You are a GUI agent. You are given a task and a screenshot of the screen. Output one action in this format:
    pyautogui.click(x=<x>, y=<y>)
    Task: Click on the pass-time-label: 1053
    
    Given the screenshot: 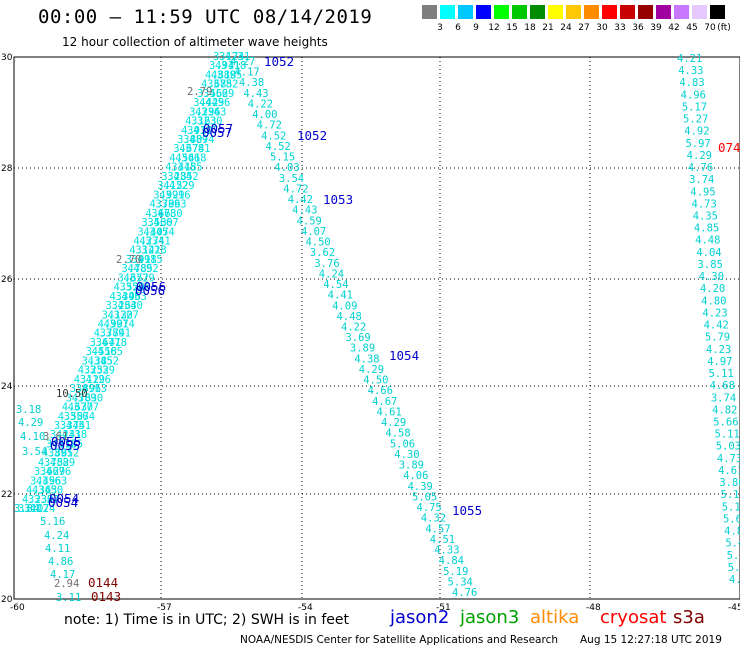 What is the action you would take?
    pyautogui.click(x=338, y=199)
    